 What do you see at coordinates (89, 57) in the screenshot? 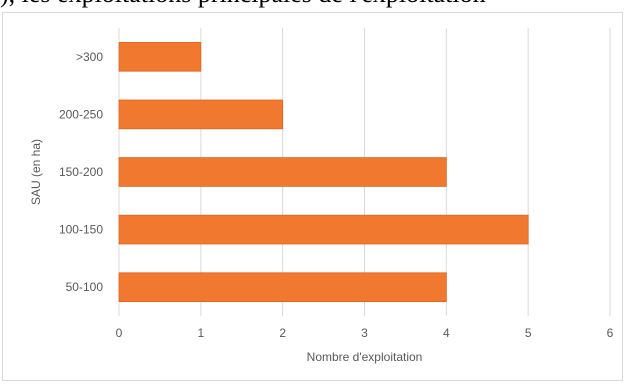
I see `y-tick-label: >300` at bounding box center [89, 57].